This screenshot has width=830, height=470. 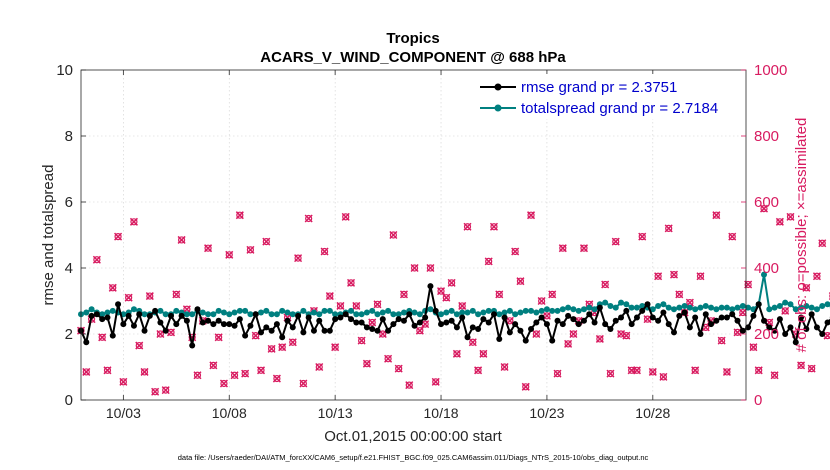 What do you see at coordinates (498, 87) in the screenshot?
I see `legend-rmse-marker` at bounding box center [498, 87].